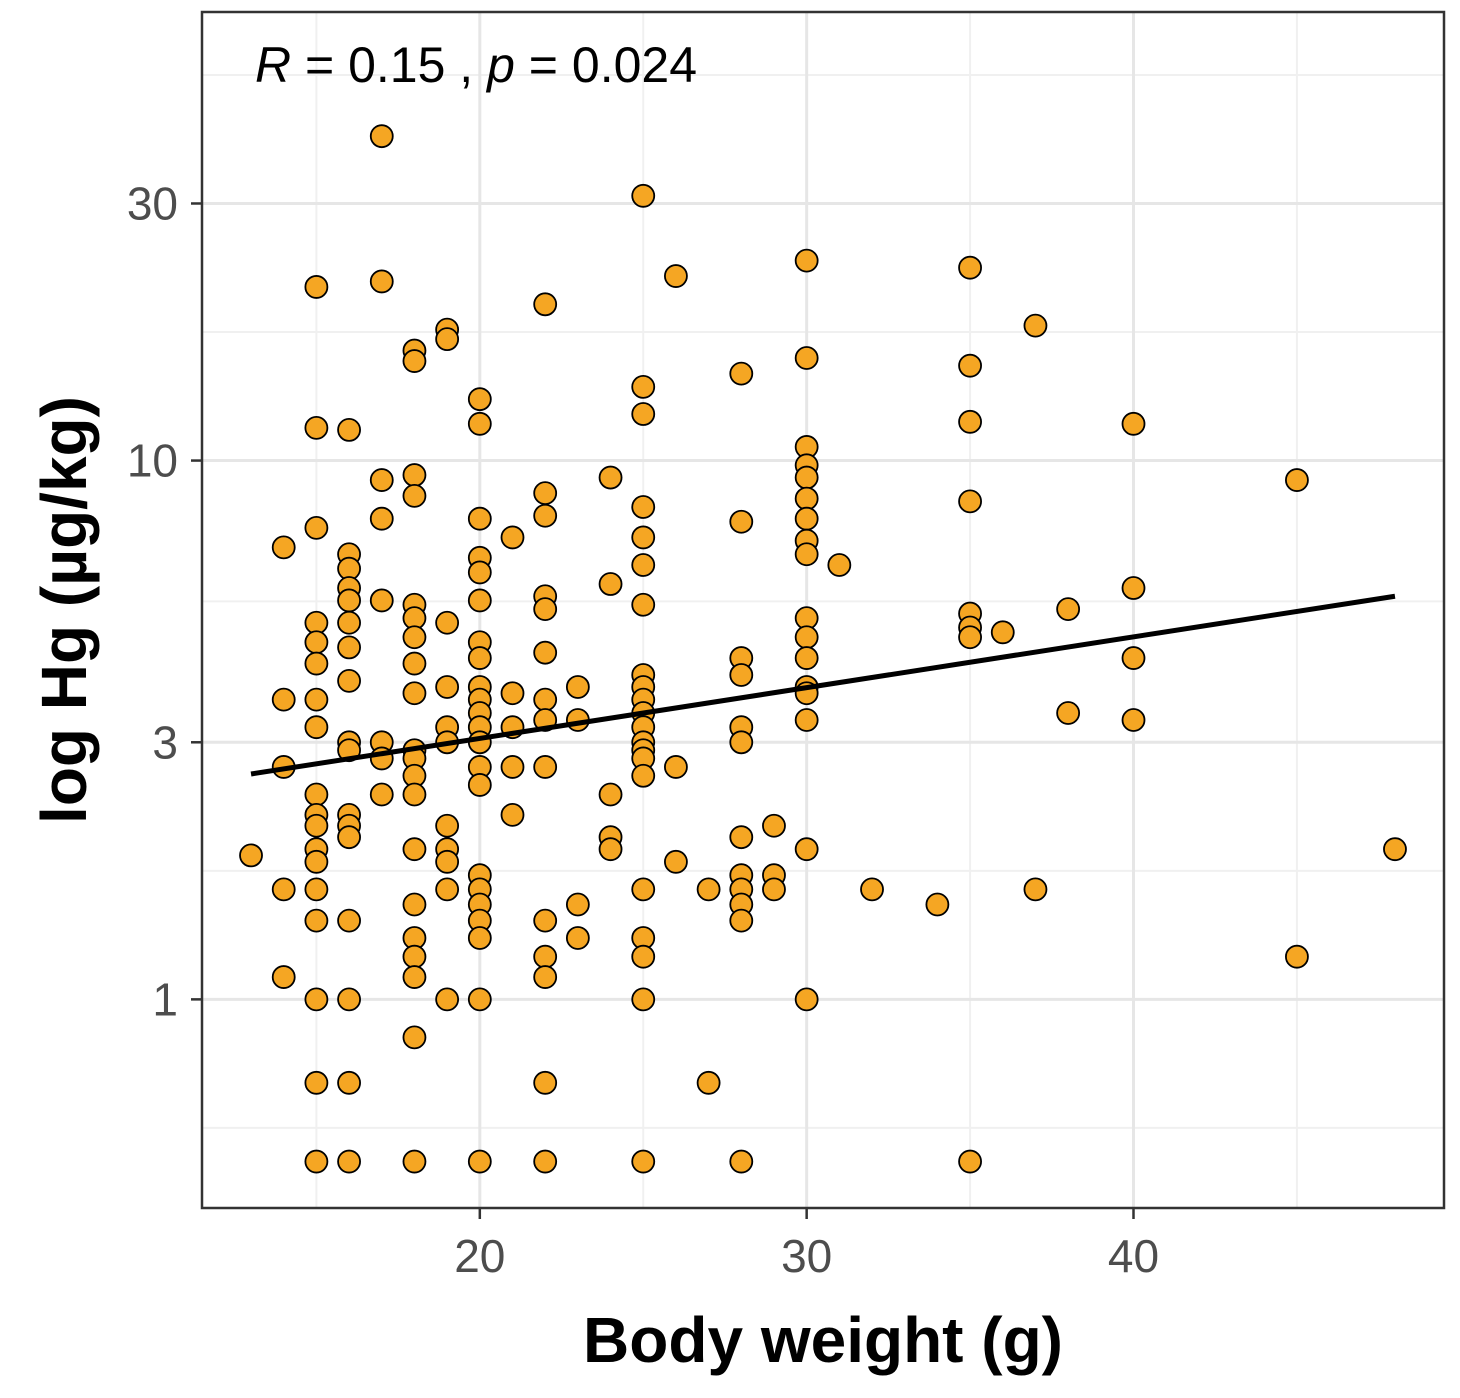 This screenshot has width=1460, height=1398. What do you see at coordinates (606, 65) in the screenshot?
I see `p-value: = 0.024` at bounding box center [606, 65].